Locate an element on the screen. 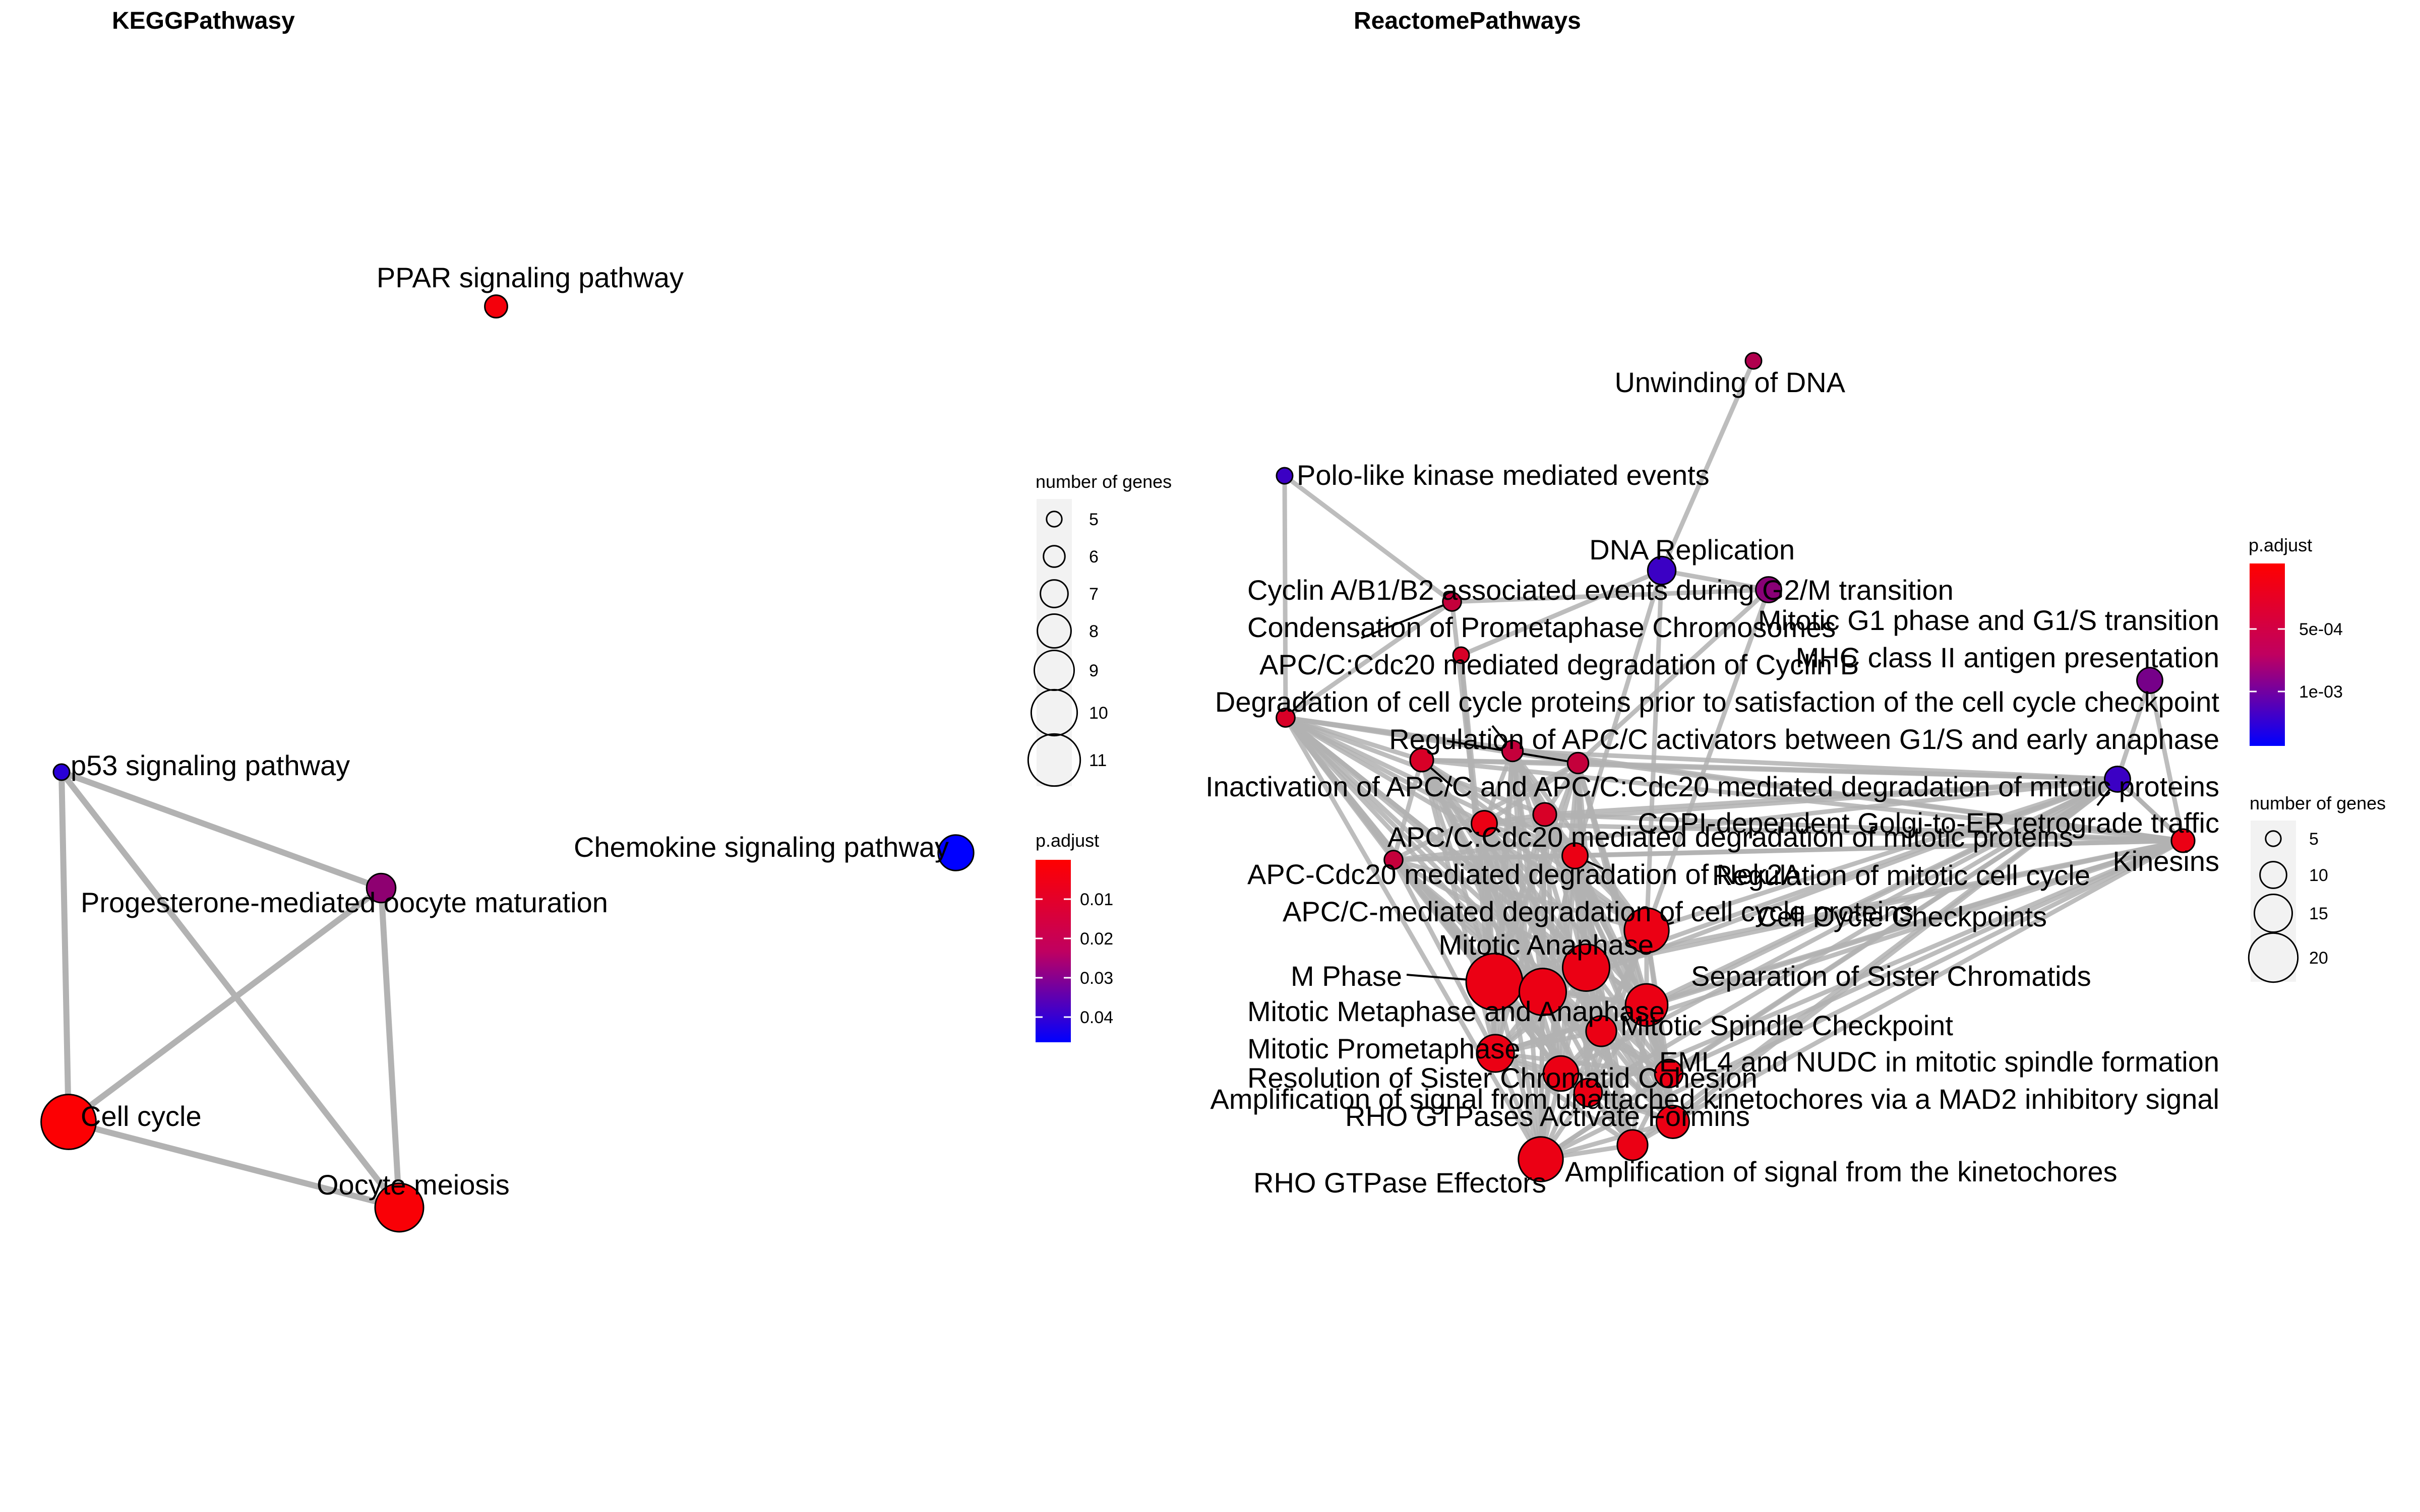 The image size is (2420, 1512). reactome-label-dna-replication: DNA Replication is located at coordinates (1692, 549).